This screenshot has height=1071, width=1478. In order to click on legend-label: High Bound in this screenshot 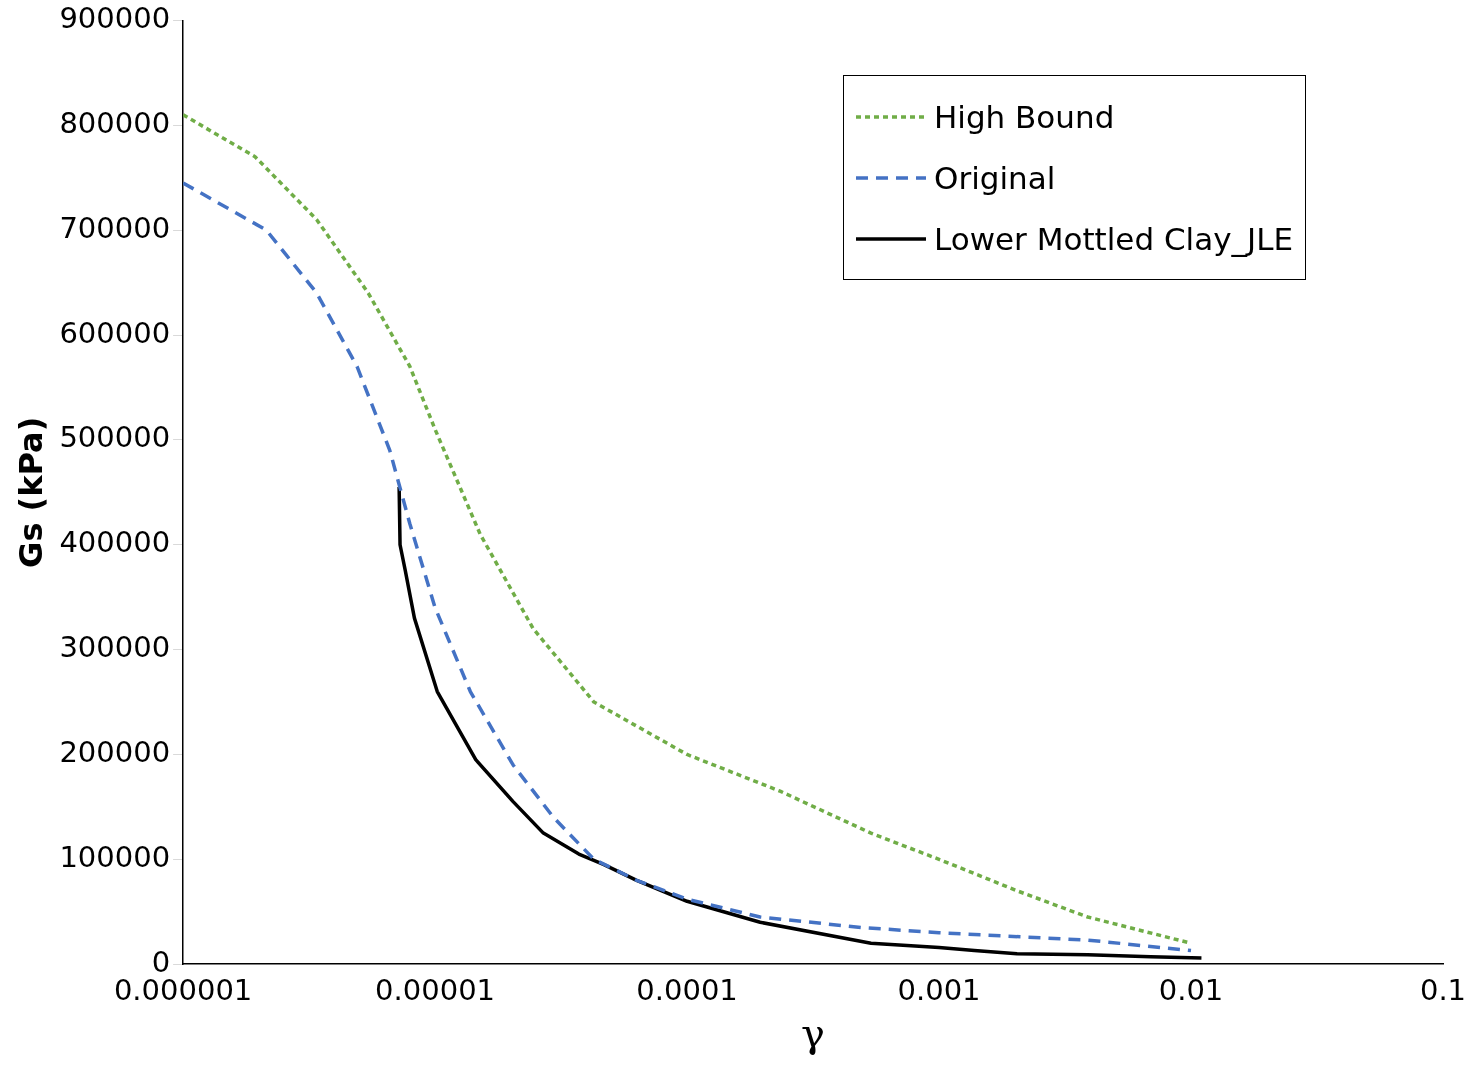, I will do `click(1024, 116)`.